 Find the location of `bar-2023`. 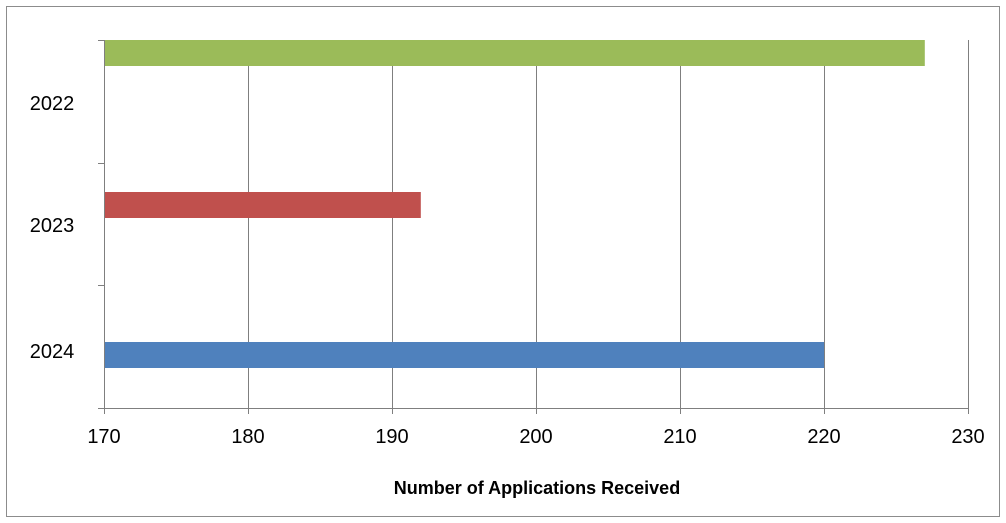

bar-2023 is located at coordinates (262, 205).